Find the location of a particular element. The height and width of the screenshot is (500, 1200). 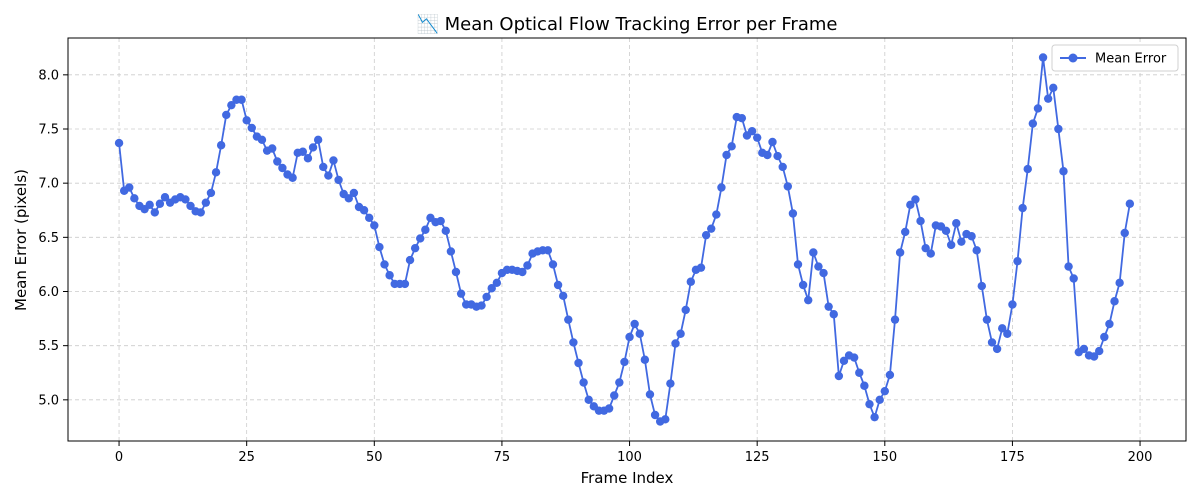

y-tick-label: 6.5 is located at coordinates (48, 238).